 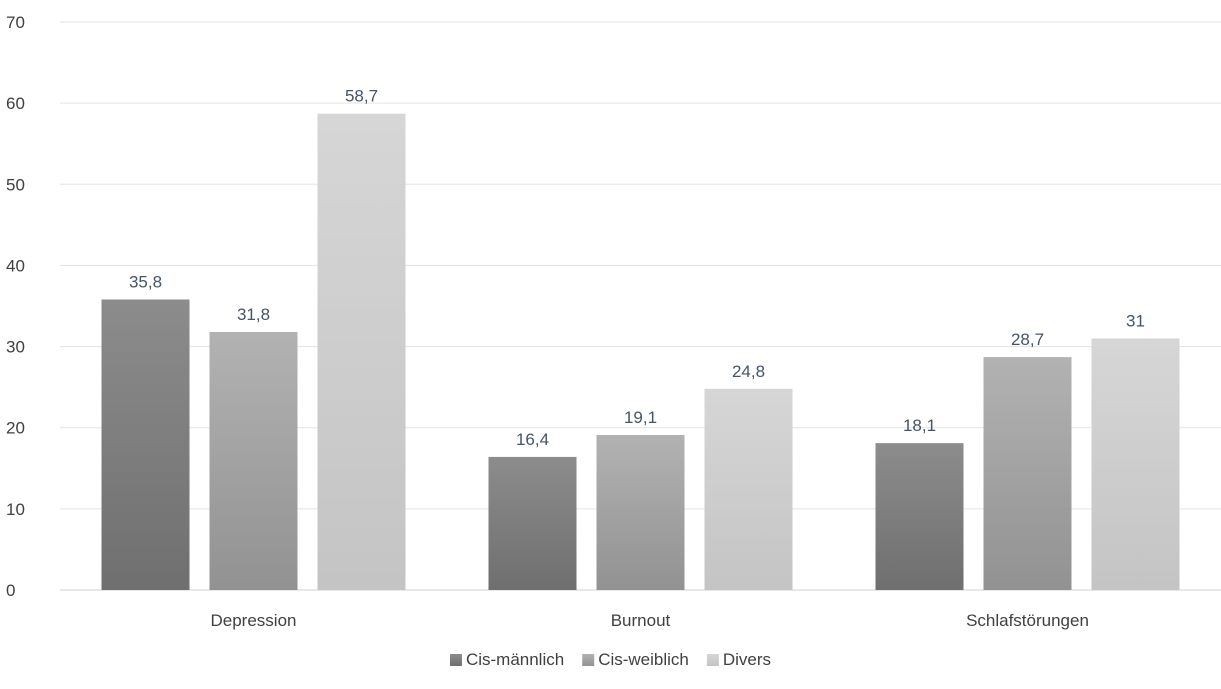 What do you see at coordinates (15, 428) in the screenshot?
I see `y-tick-label: 20` at bounding box center [15, 428].